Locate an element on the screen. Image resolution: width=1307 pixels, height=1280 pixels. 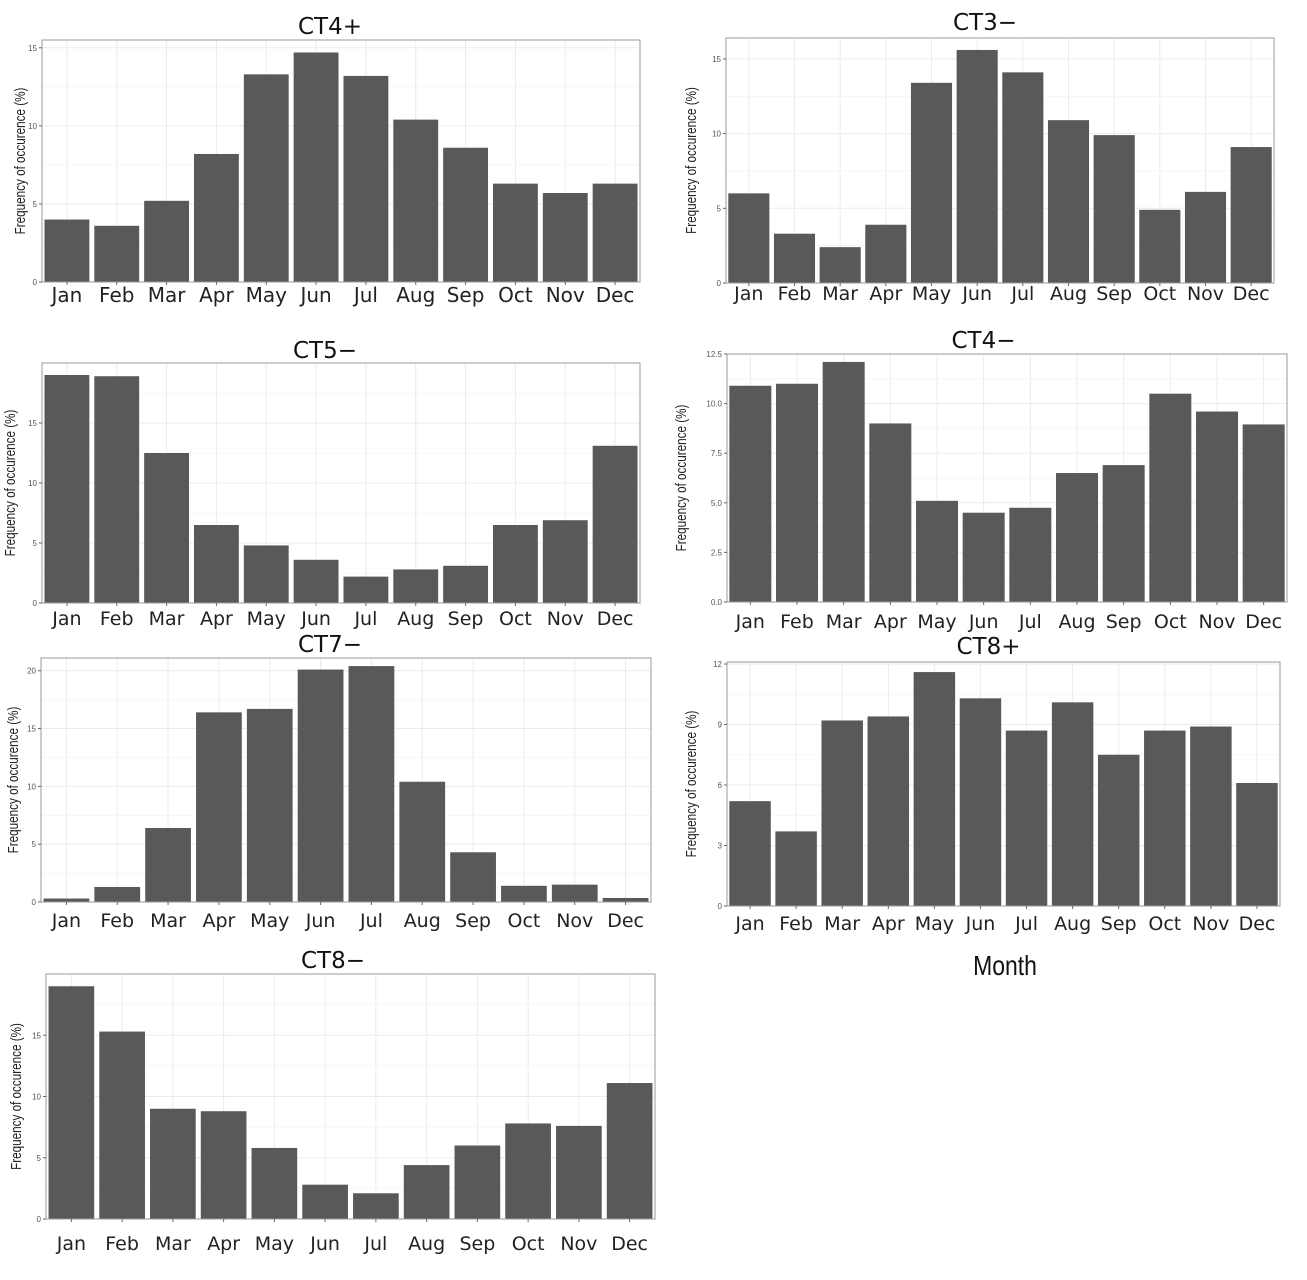
y-tick-label: 0.0 is located at coordinates (717, 602).